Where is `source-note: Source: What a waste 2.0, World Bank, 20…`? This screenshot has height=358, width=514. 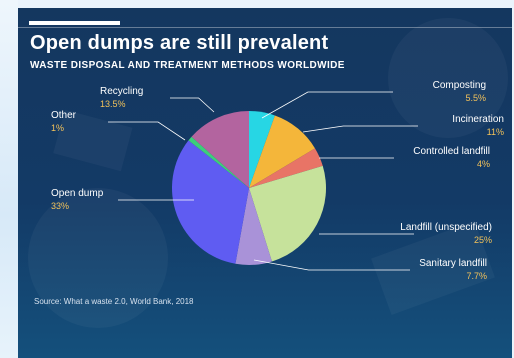
source-note: Source: What a waste 2.0, World Bank, 20… is located at coordinates (114, 301).